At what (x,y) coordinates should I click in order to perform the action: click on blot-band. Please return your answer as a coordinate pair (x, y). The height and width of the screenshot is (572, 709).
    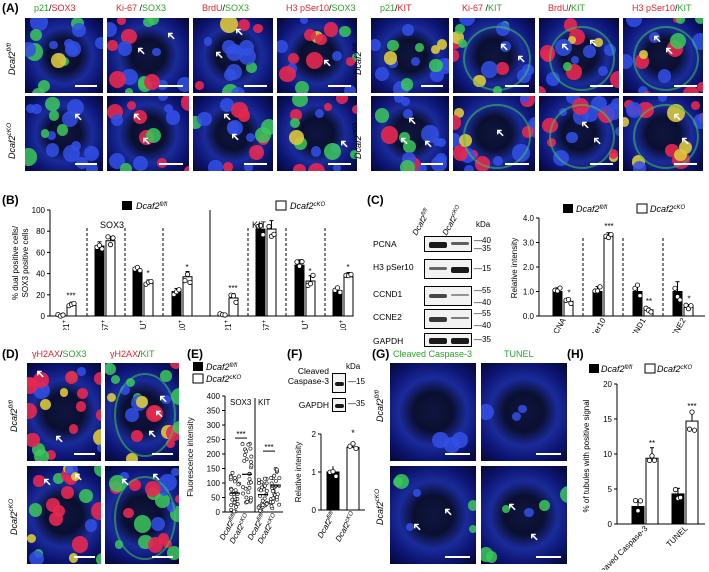
    Looking at the image, I should click on (460, 341).